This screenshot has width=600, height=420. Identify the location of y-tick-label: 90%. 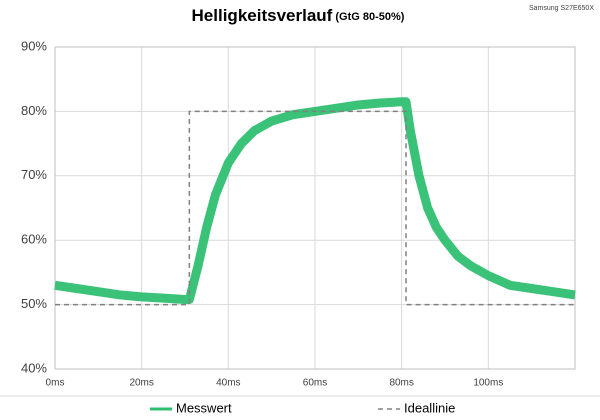
(34, 45).